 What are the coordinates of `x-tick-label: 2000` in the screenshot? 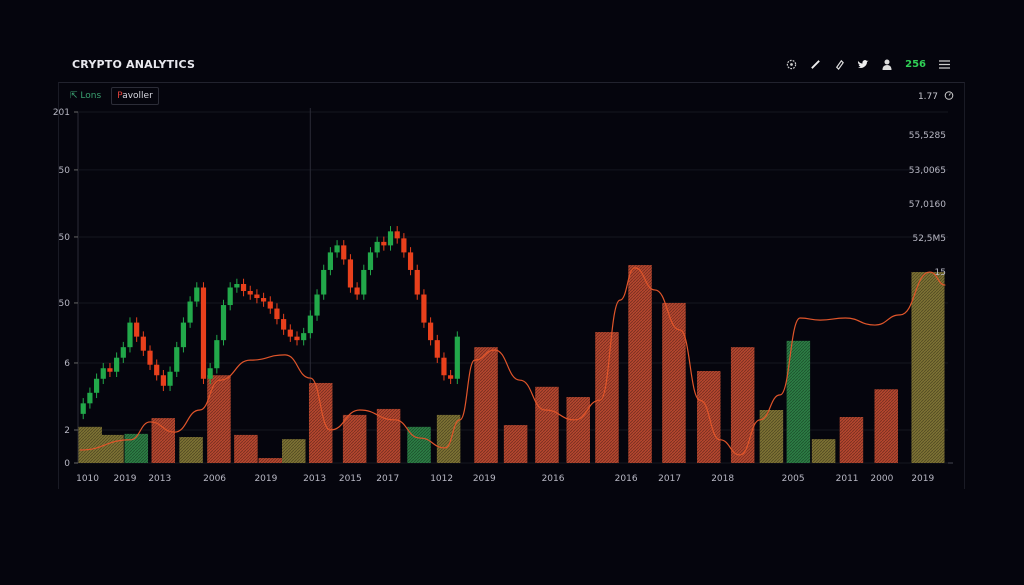 It's located at (881, 479).